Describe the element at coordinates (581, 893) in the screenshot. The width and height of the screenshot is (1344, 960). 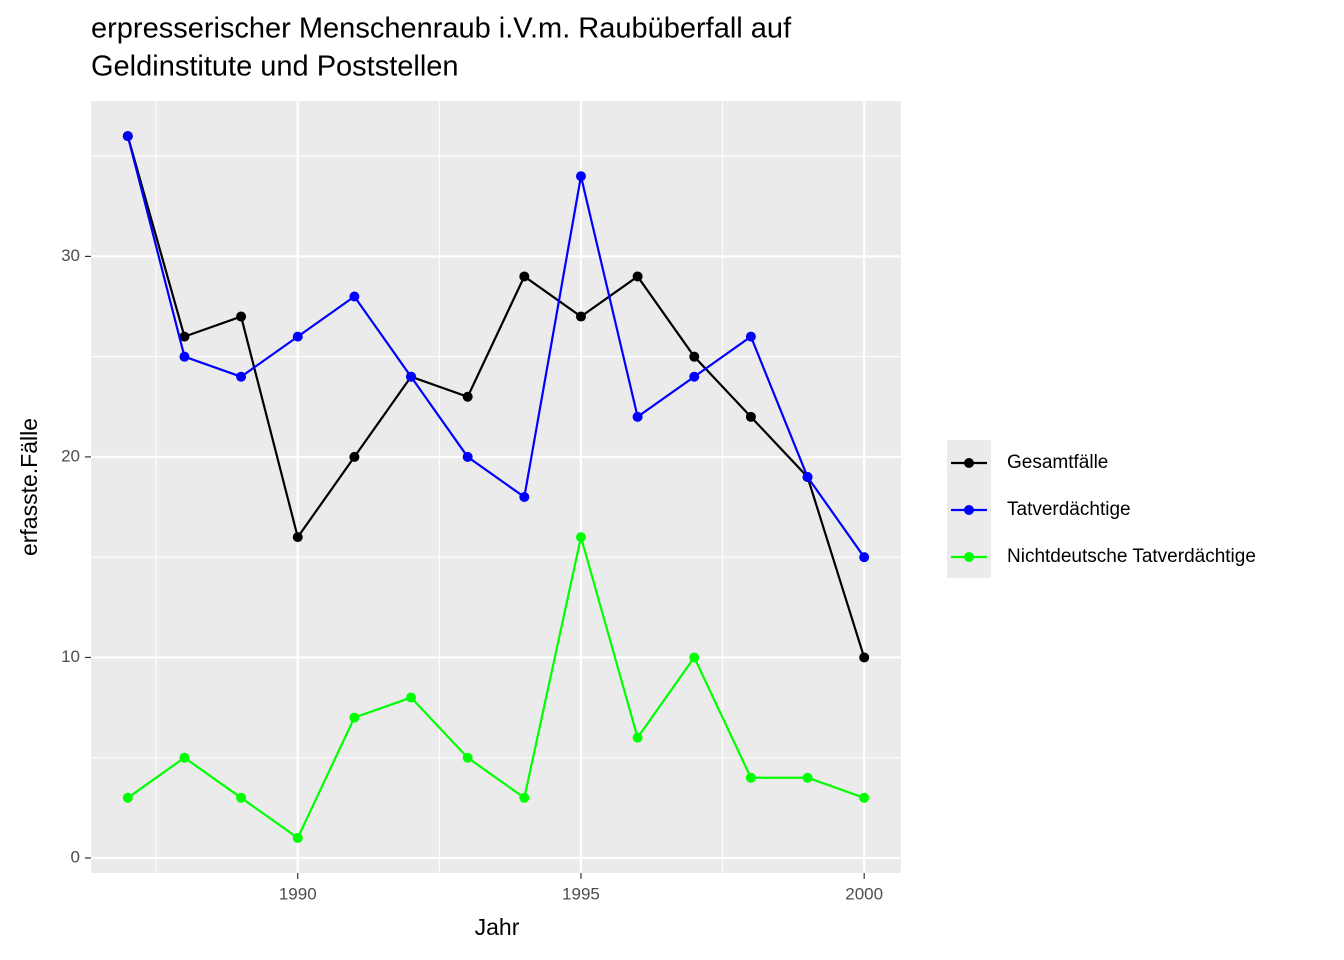
I see `x-tick-label: 1995` at that location.